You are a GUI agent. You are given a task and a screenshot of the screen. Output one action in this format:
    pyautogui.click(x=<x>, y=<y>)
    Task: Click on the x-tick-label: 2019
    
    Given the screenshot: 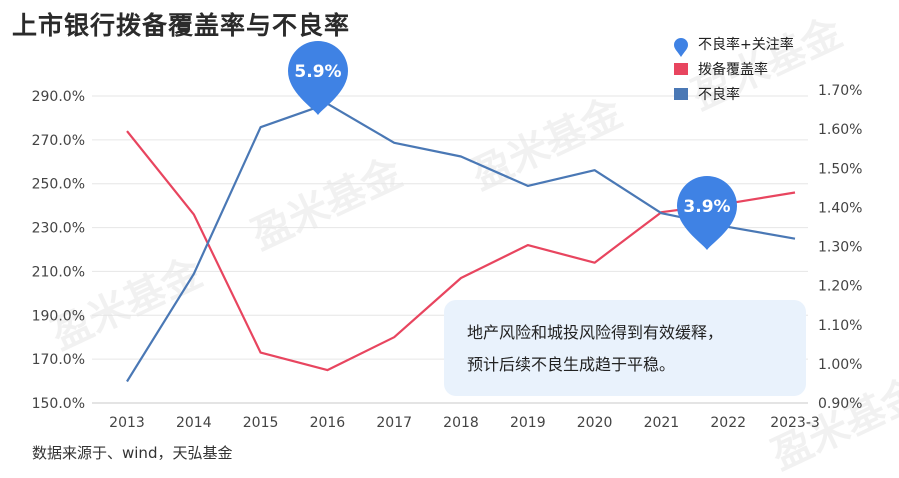 What is the action you would take?
    pyautogui.click(x=528, y=423)
    